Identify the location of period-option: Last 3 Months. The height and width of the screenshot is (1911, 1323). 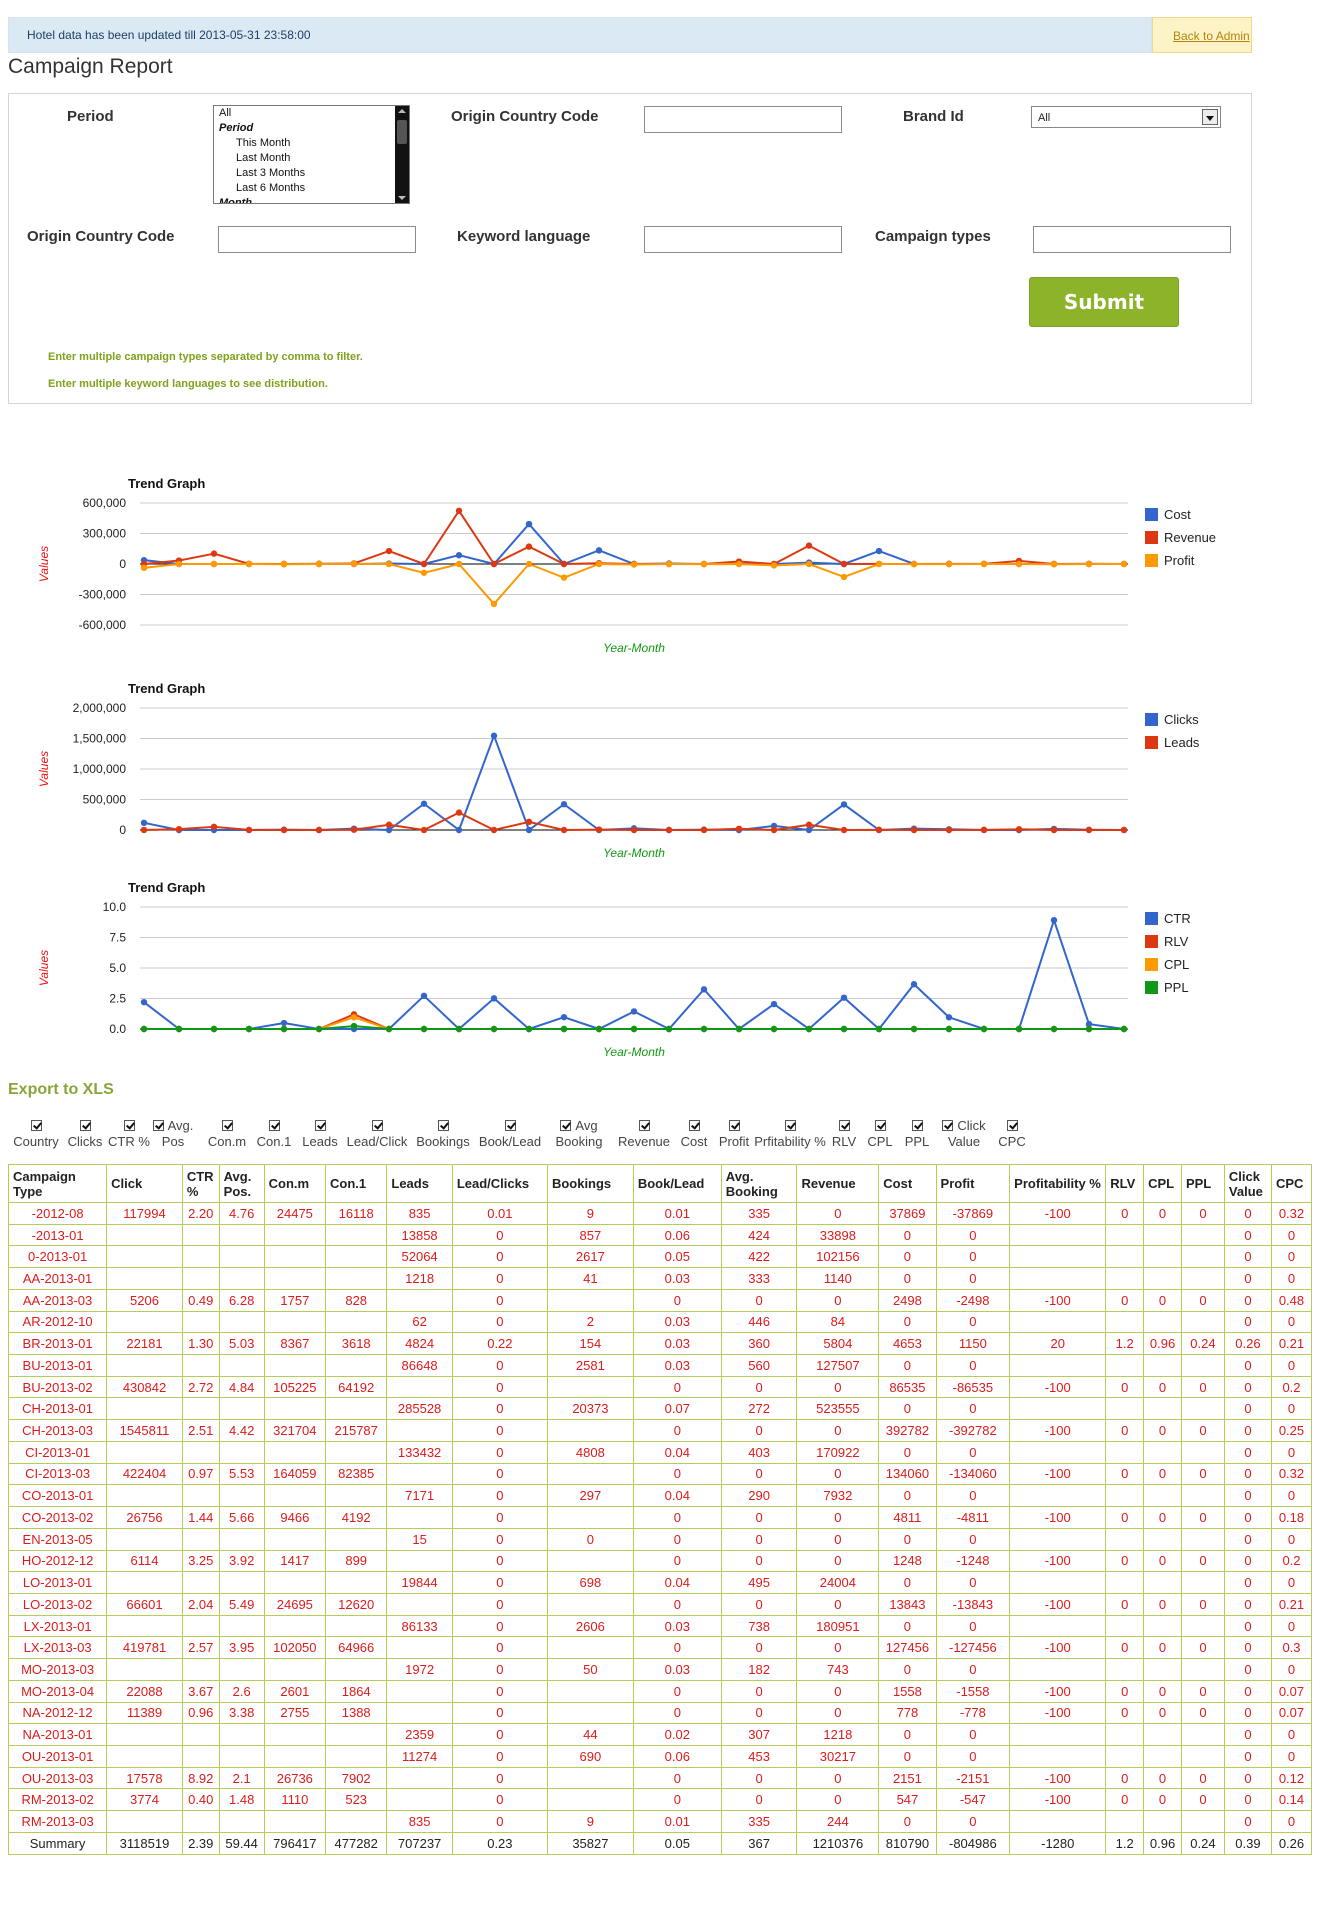
(271, 173).